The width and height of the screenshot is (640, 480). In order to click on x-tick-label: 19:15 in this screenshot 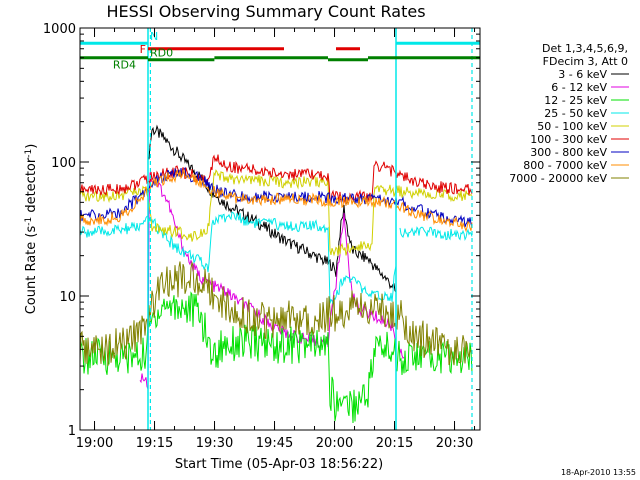, I will do `click(154, 443)`.